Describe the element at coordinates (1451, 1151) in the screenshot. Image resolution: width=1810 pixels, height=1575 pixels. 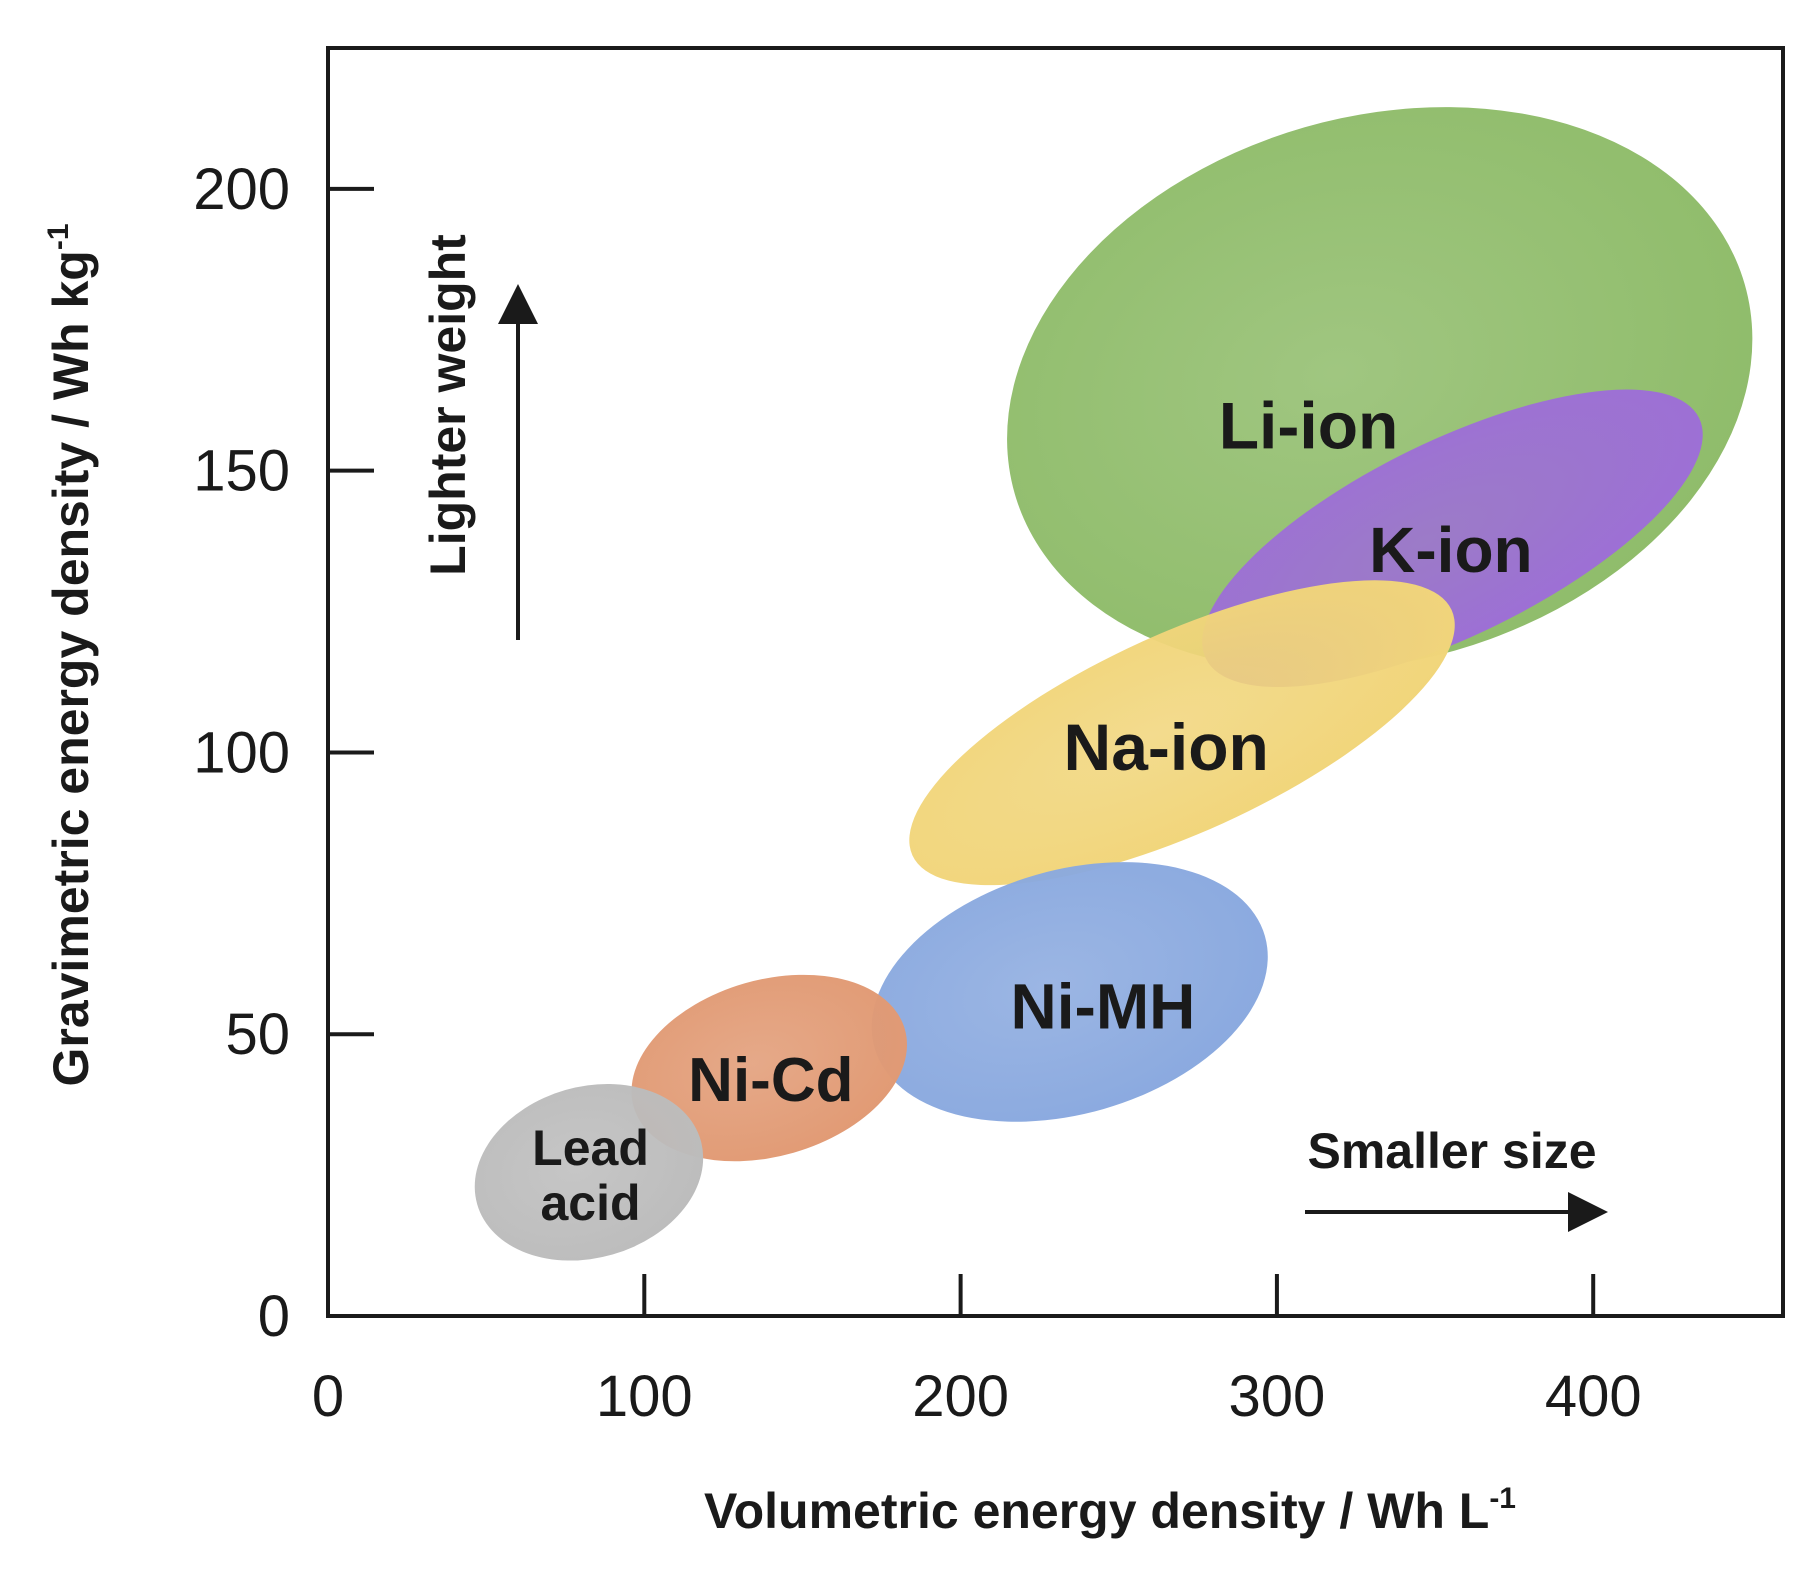
I see `smaller-size-annotation: Smaller size` at that location.